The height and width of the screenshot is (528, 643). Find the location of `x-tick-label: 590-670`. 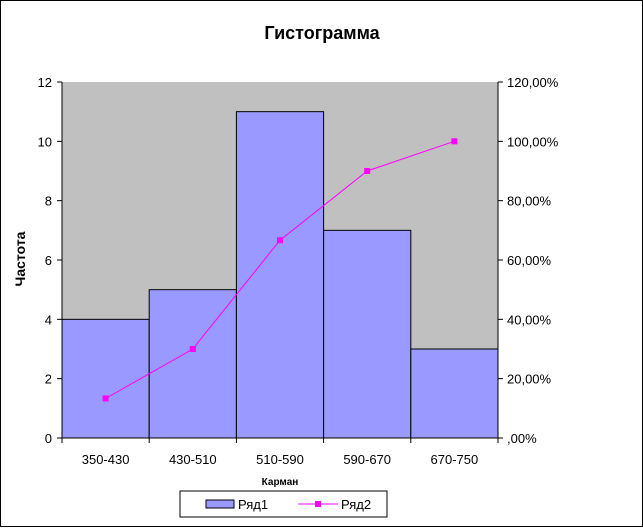

x-tick-label: 590-670 is located at coordinates (367, 459).